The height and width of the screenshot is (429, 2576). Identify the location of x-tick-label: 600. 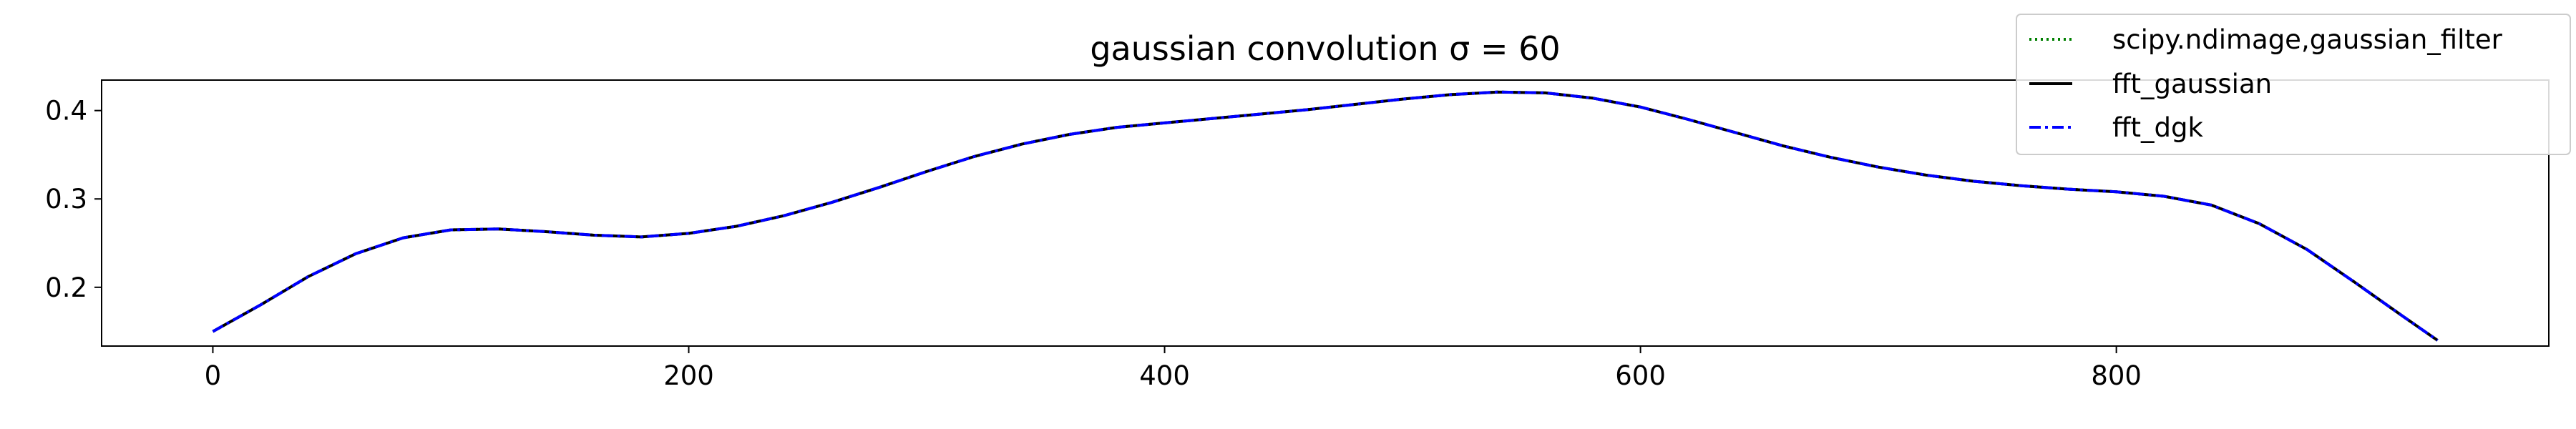
(1640, 375).